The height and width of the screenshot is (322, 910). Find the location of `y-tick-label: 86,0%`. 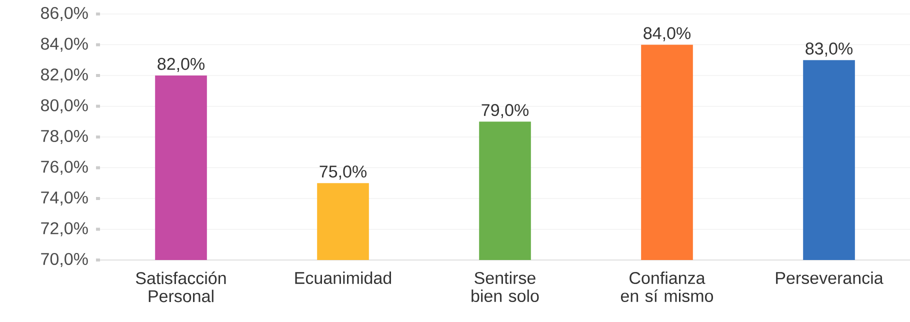

y-tick-label: 86,0% is located at coordinates (64, 14).